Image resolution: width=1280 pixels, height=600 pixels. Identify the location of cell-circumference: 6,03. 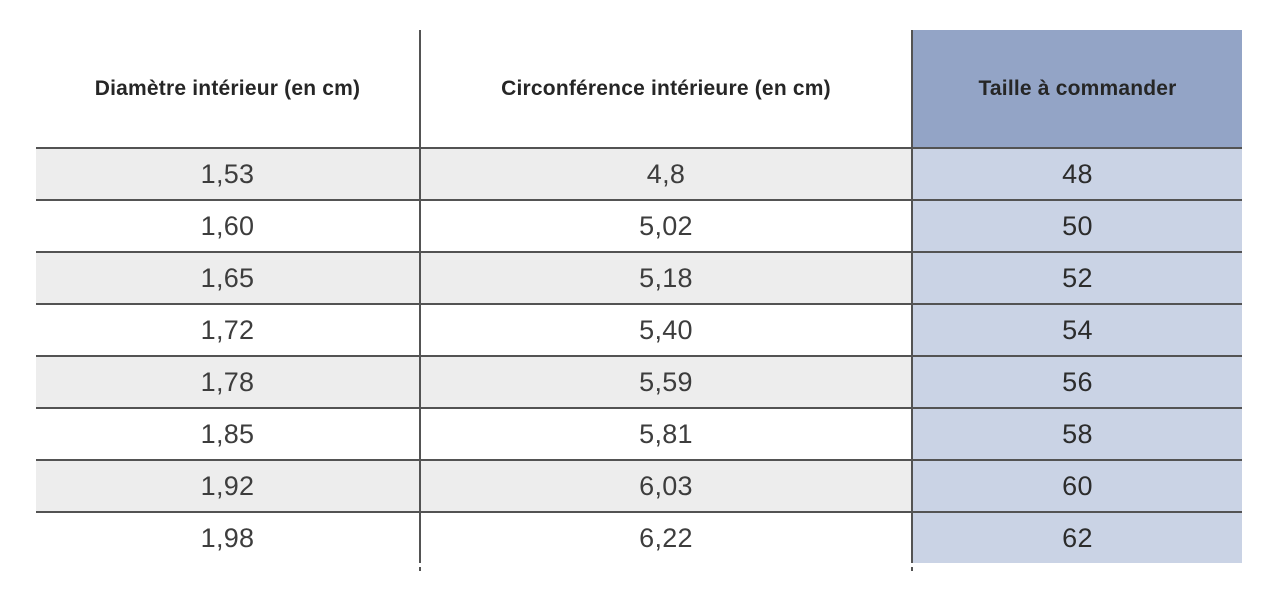
(665, 485).